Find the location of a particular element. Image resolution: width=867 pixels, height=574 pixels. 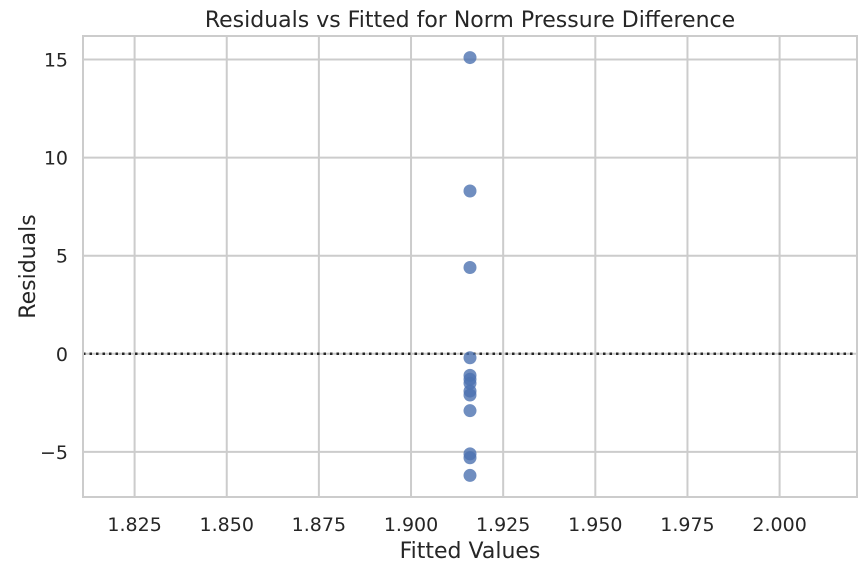

x-tick-label: 1.925 is located at coordinates (503, 525).